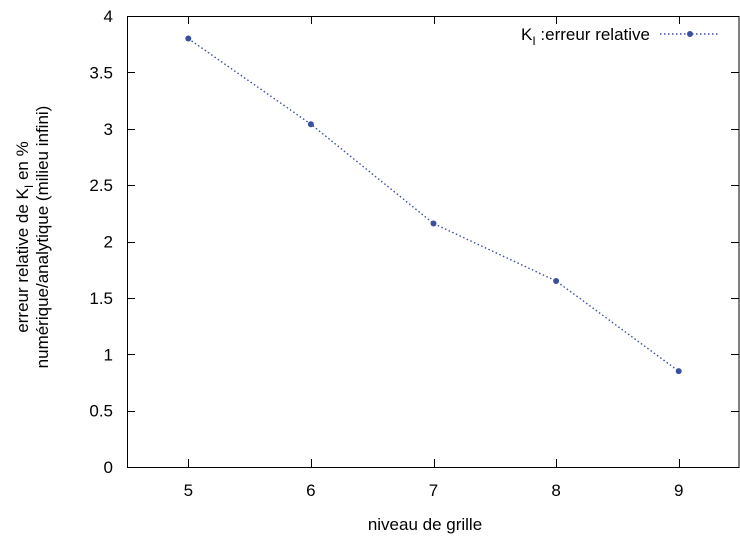 The width and height of the screenshot is (740, 542). I want to click on y-axis-title-line2: numérique/analytique (milieu infini), so click(42, 237).